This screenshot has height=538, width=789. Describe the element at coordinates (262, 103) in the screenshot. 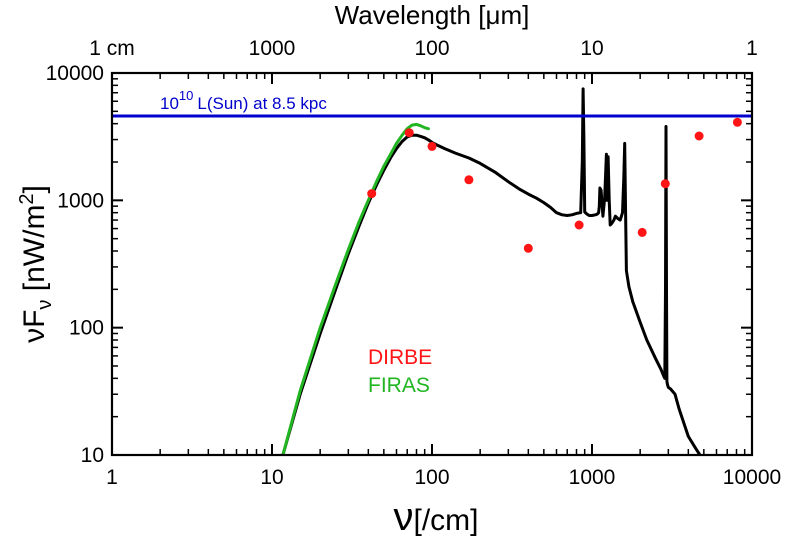

I see `reference-label-rest: L(Sun) at 8.5 kpc` at that location.